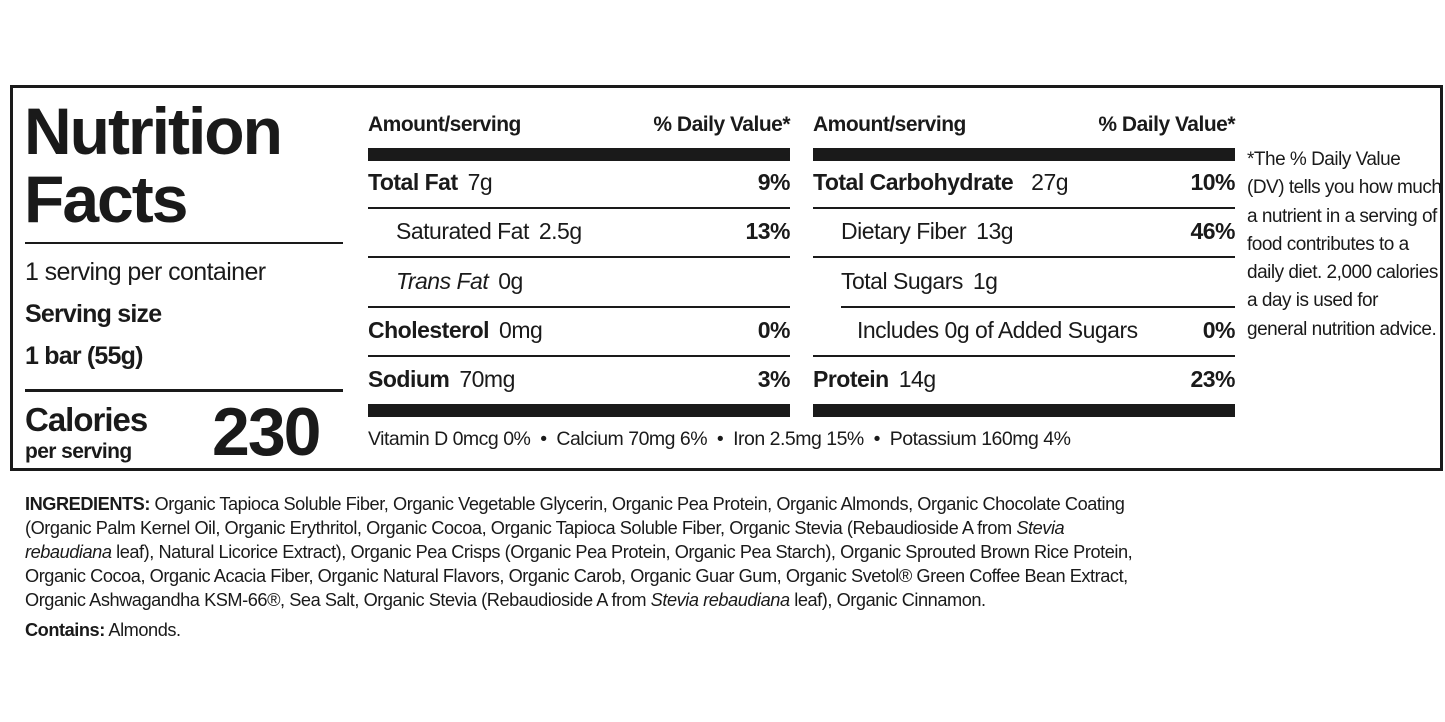 The width and height of the screenshot is (1445, 722). Describe the element at coordinates (153, 131) in the screenshot. I see `title-nutrition: Nutrition` at that location.